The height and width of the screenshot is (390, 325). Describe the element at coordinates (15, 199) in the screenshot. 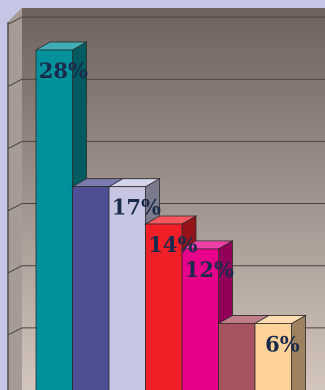

I see `left-wall` at that location.